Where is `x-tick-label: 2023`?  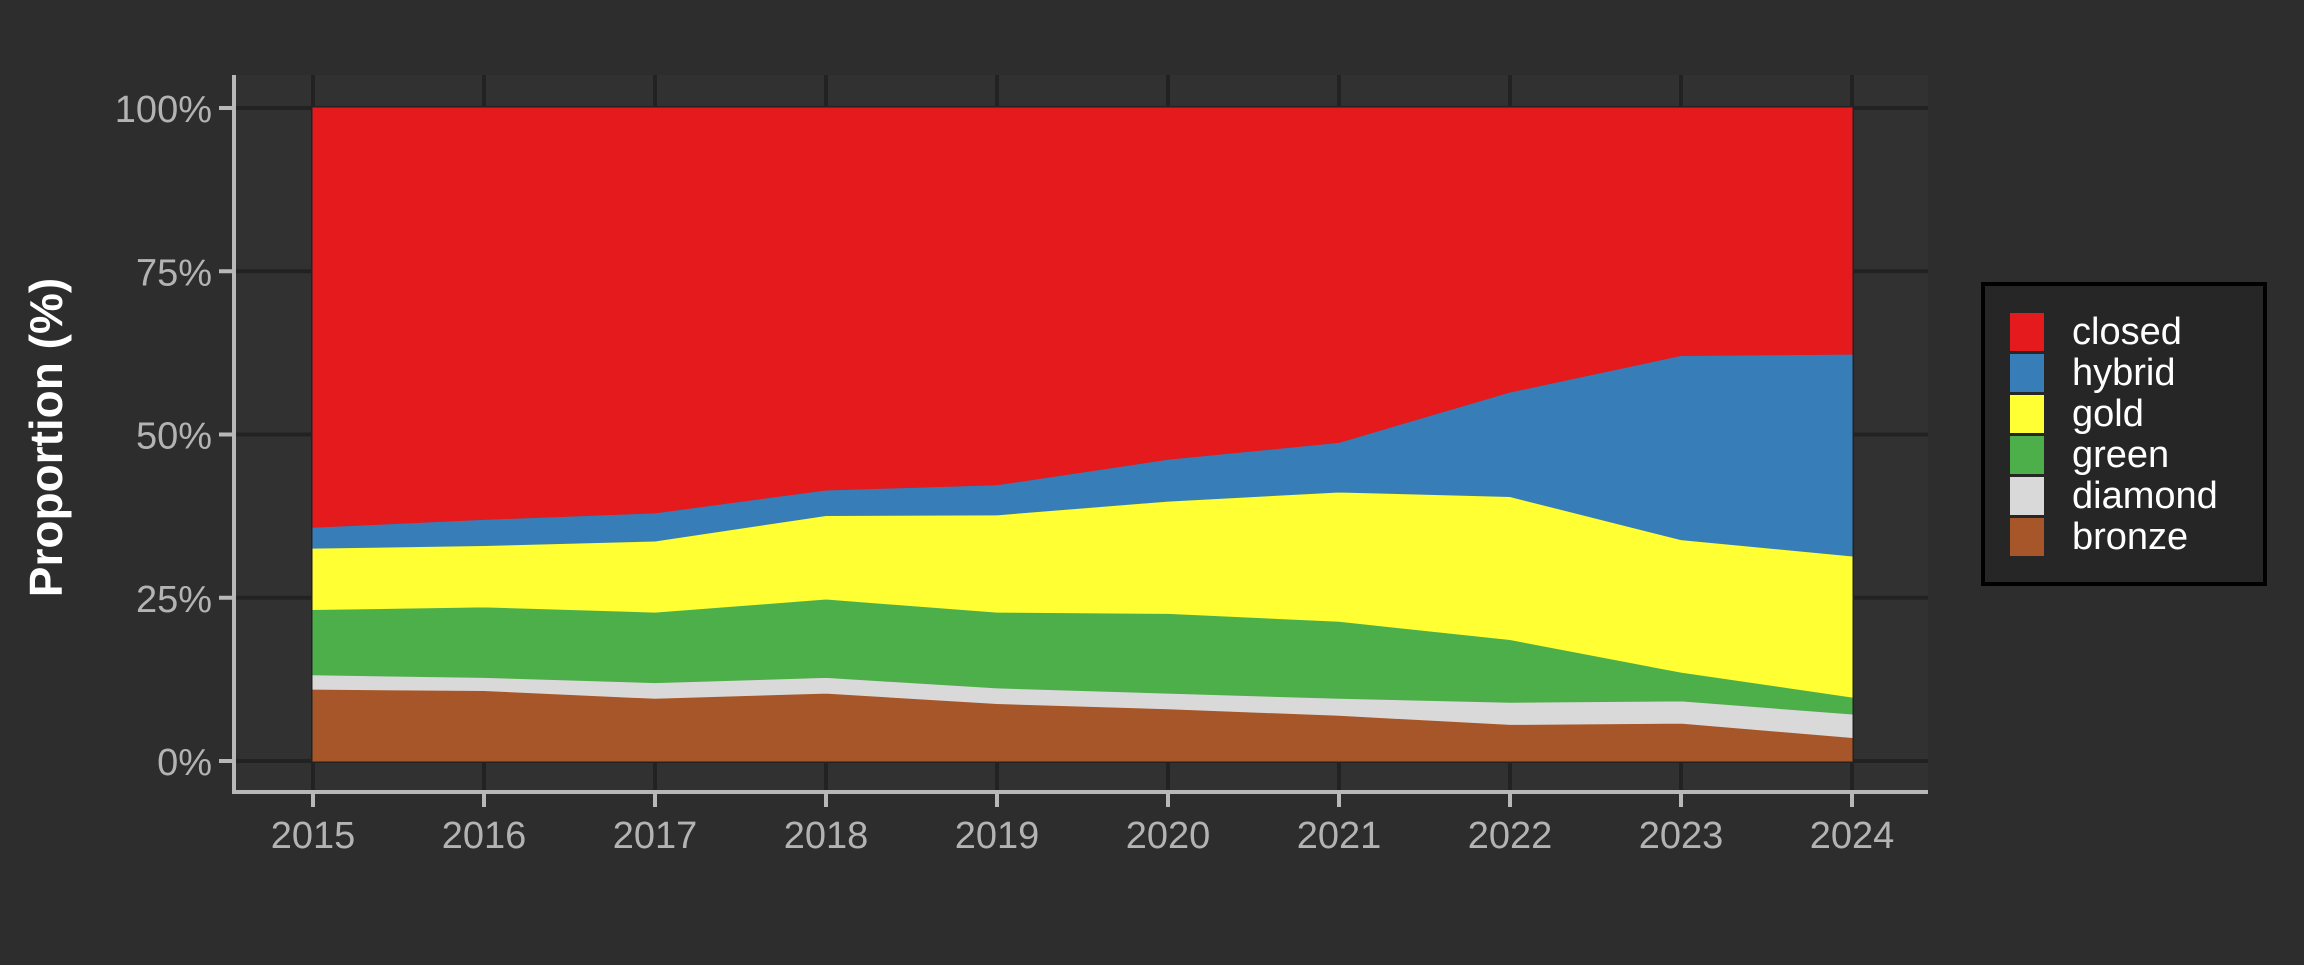
x-tick-label: 2023 is located at coordinates (1681, 836).